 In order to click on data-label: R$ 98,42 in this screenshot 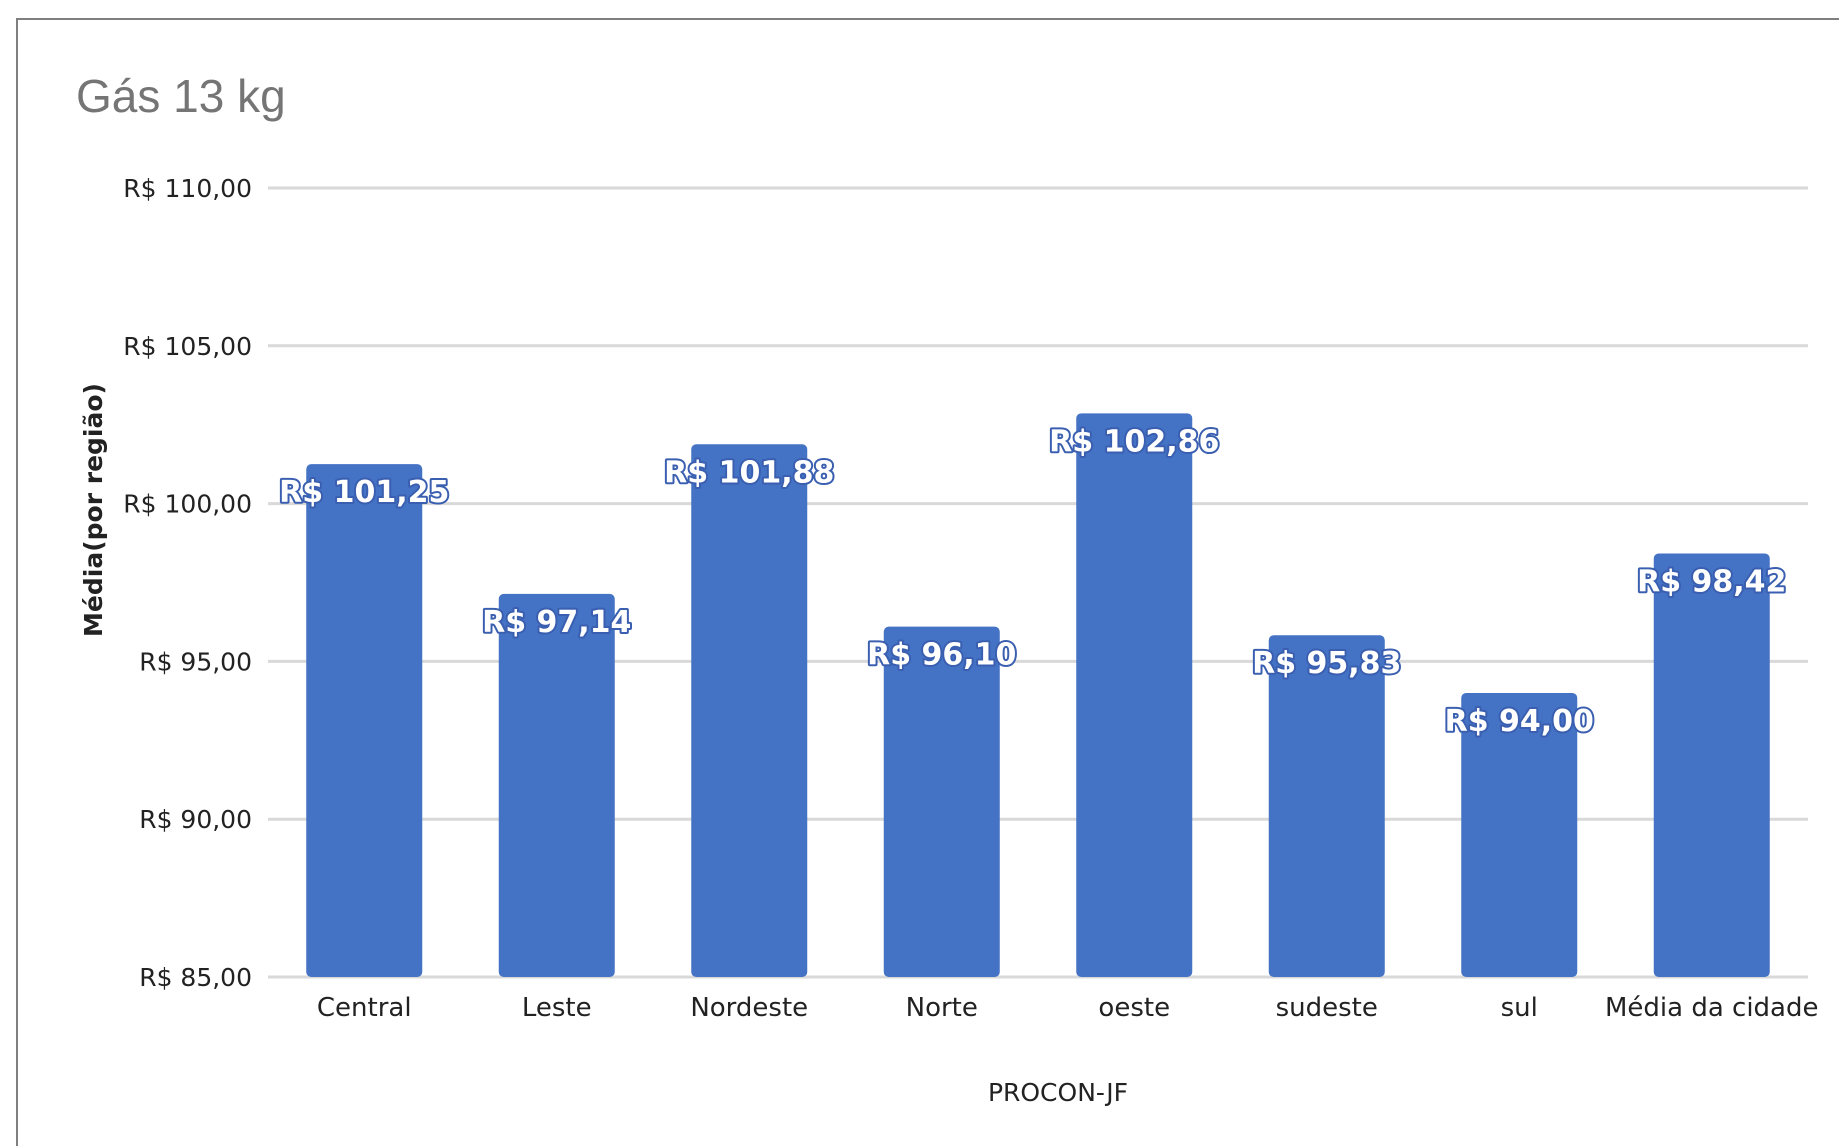, I will do `click(1711, 581)`.